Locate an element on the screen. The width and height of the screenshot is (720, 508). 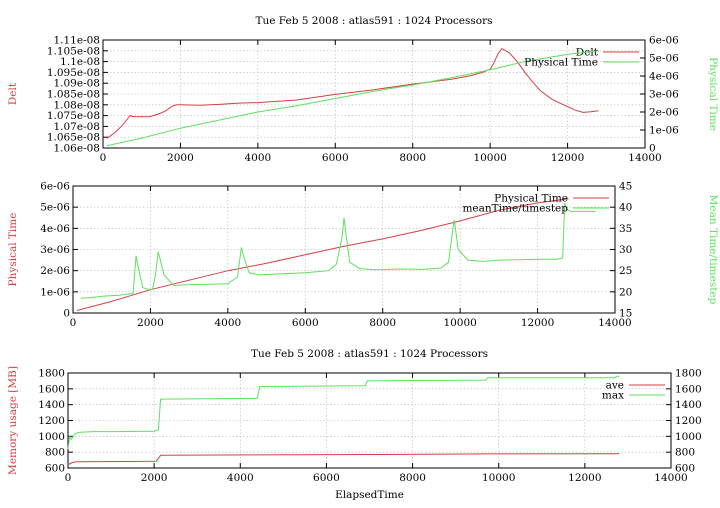
y-tick-label-left: 1.065e-08 is located at coordinates (73, 138).